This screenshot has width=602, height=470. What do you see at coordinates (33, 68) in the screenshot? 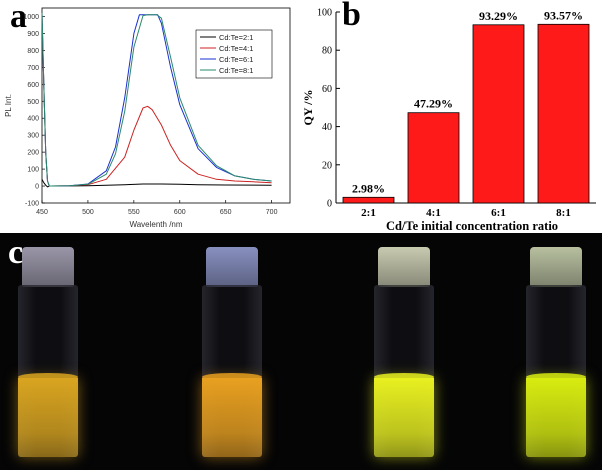
I see `y-tick-label: 700` at bounding box center [33, 68].